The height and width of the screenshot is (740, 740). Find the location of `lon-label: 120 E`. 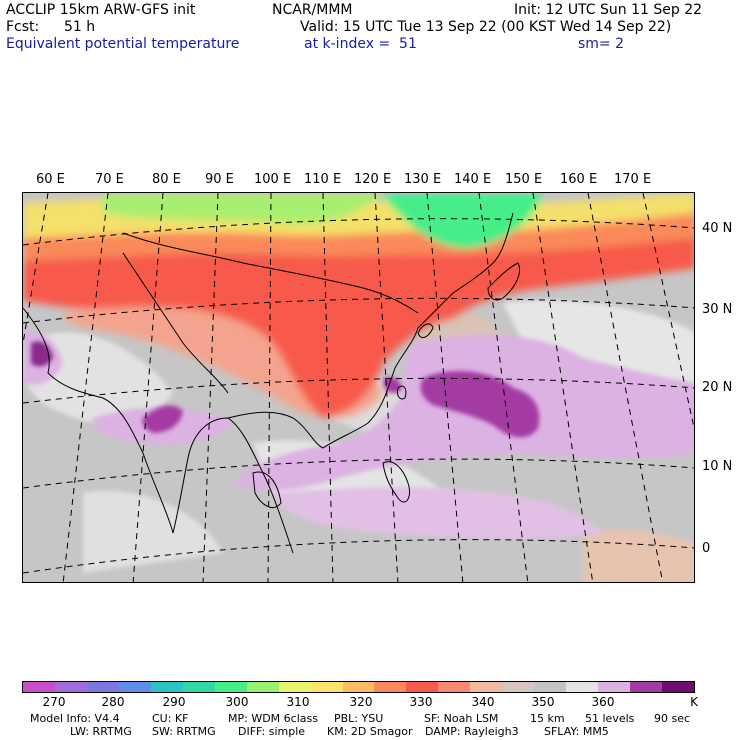

lon-label: 120 E is located at coordinates (373, 179).